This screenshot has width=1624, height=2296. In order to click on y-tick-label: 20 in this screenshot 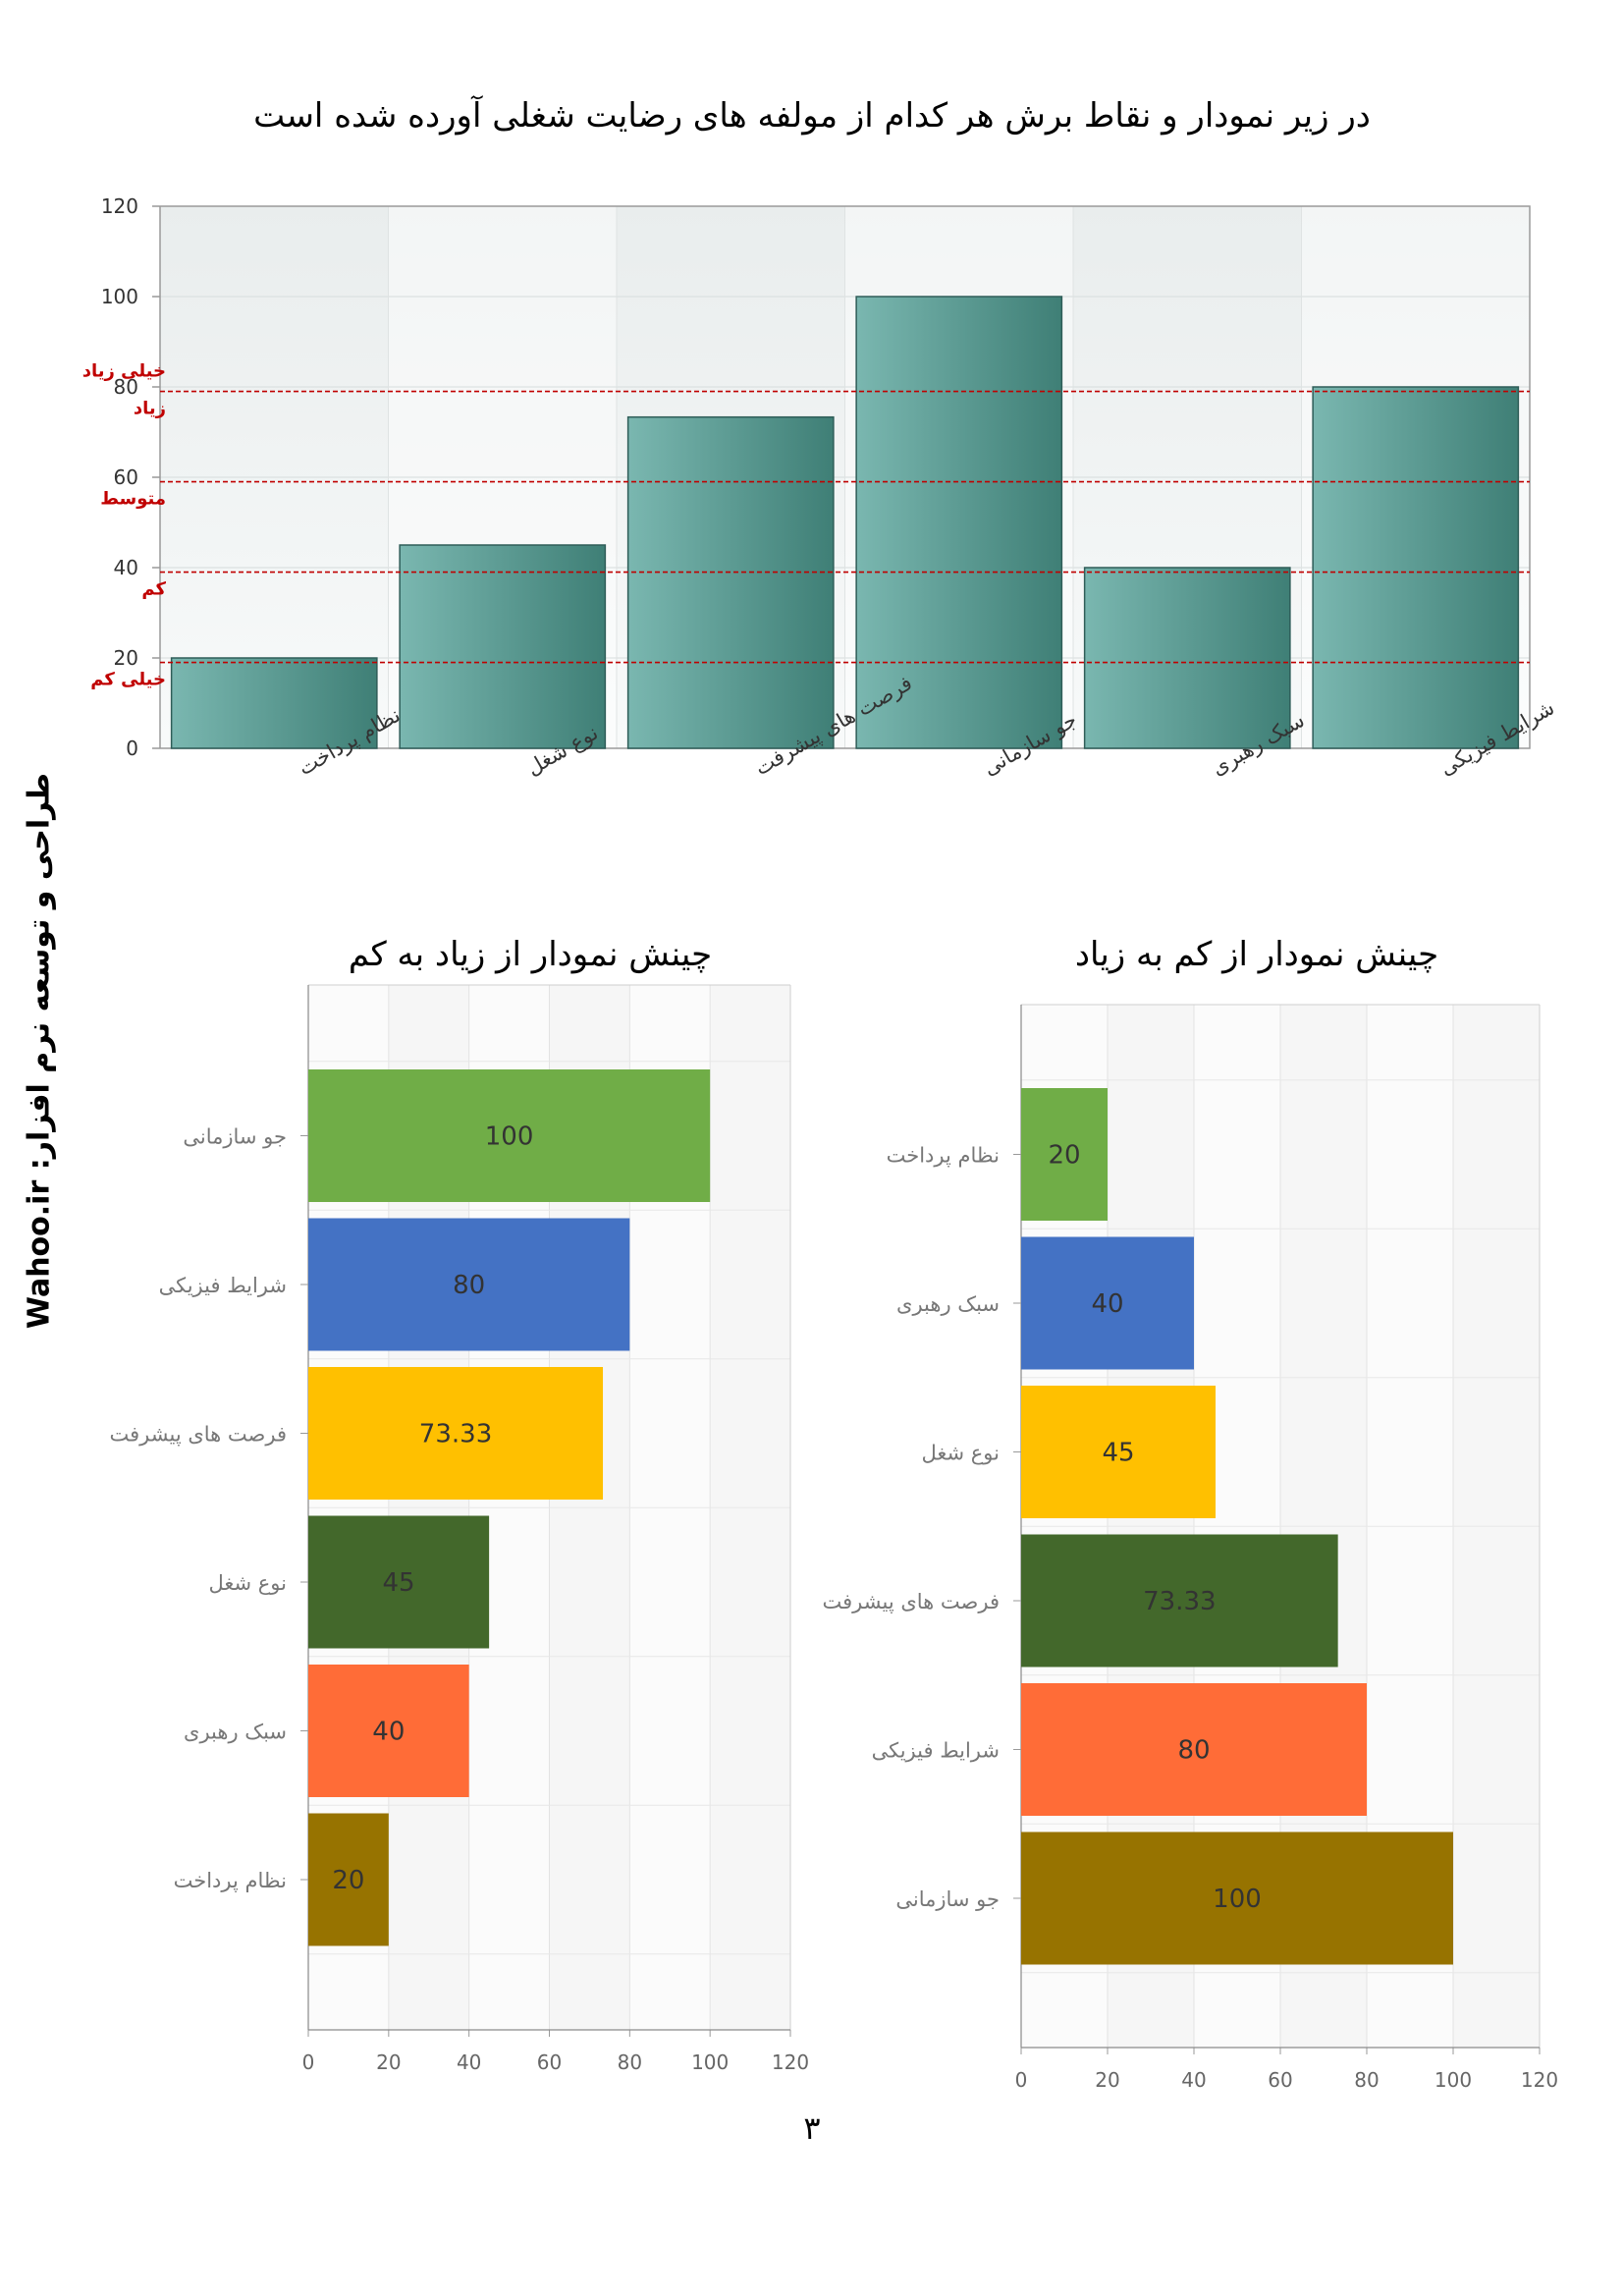, I will do `click(126, 658)`.